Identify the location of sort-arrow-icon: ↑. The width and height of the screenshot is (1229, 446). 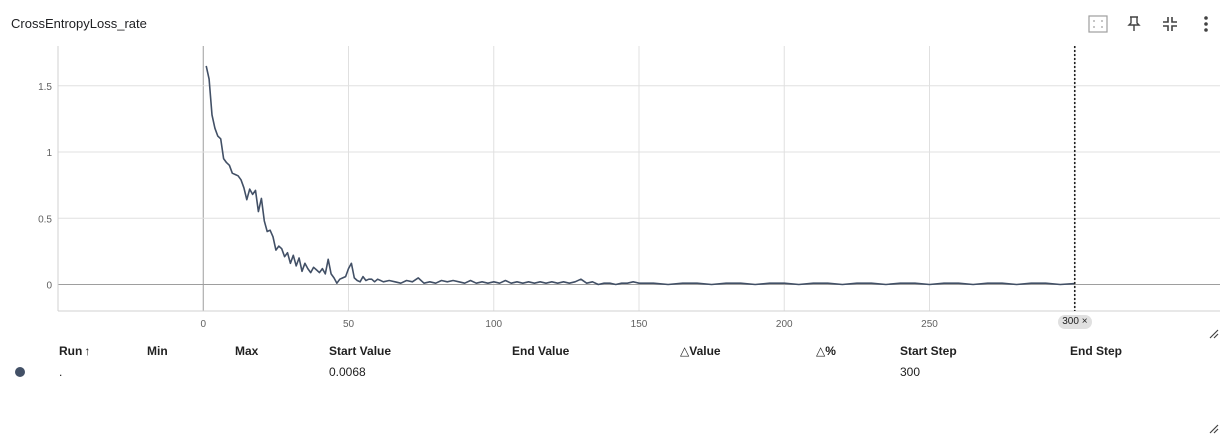
(87, 351).